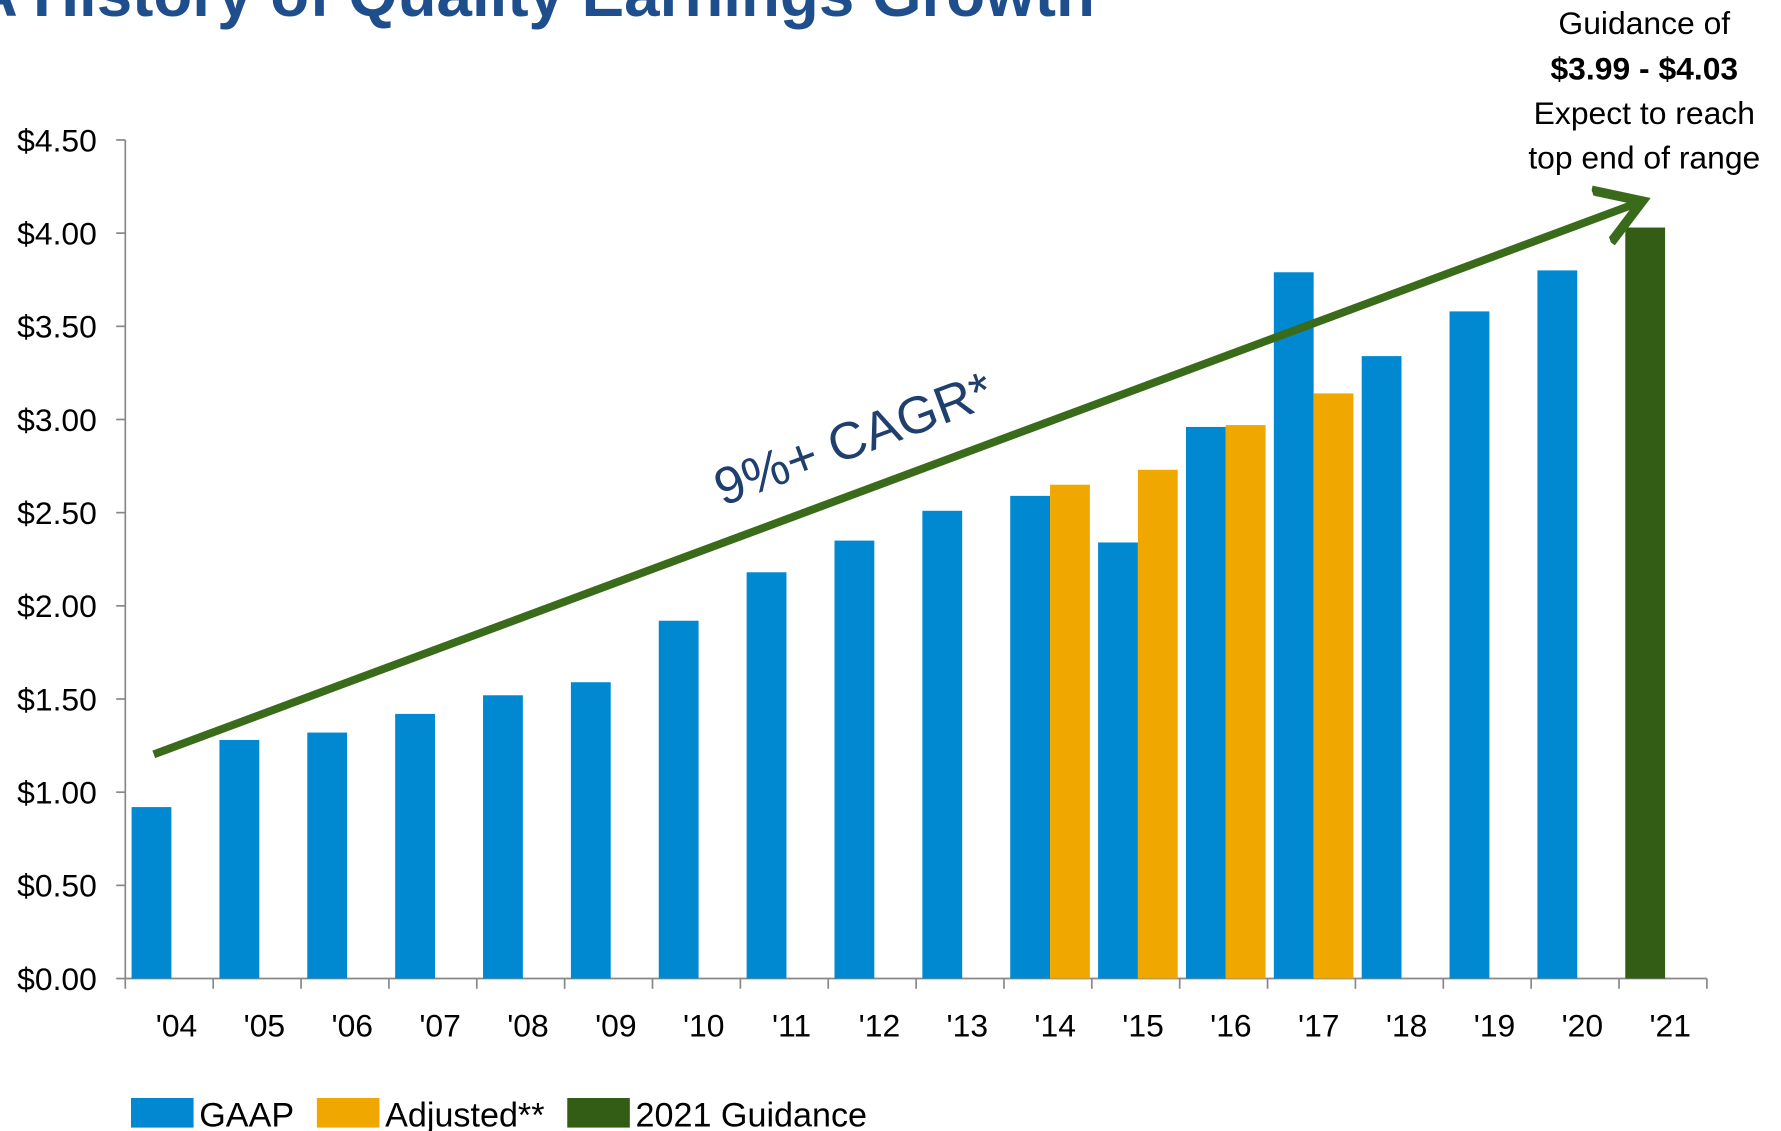 The height and width of the screenshot is (1131, 1781). What do you see at coordinates (1407, 1026) in the screenshot?
I see `x-tick-label: '18` at bounding box center [1407, 1026].